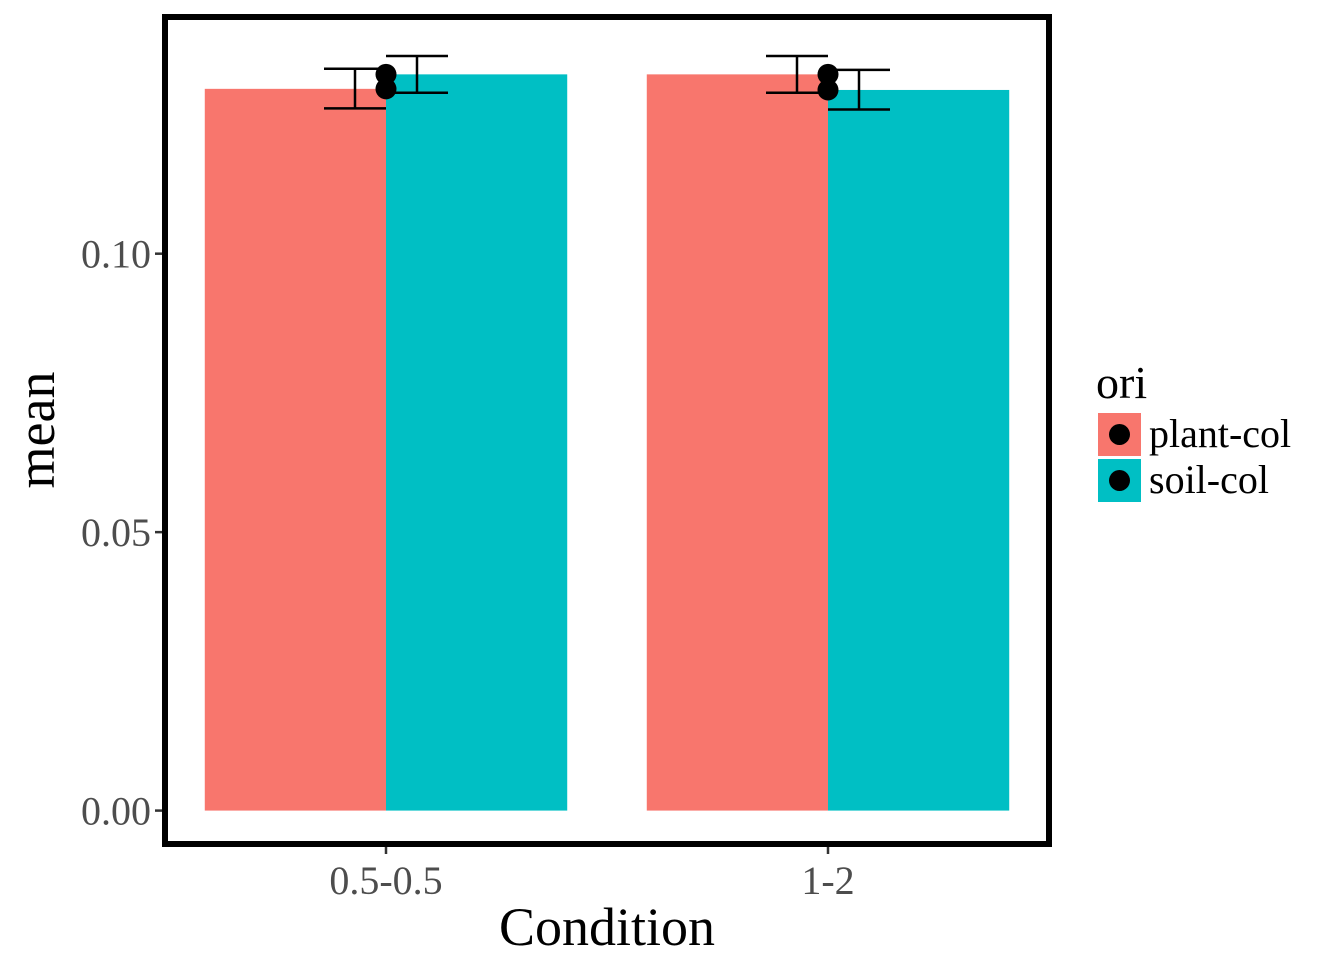 This screenshot has height=960, width=1344. I want to click on legend-item: soil-col, so click(1183, 479).